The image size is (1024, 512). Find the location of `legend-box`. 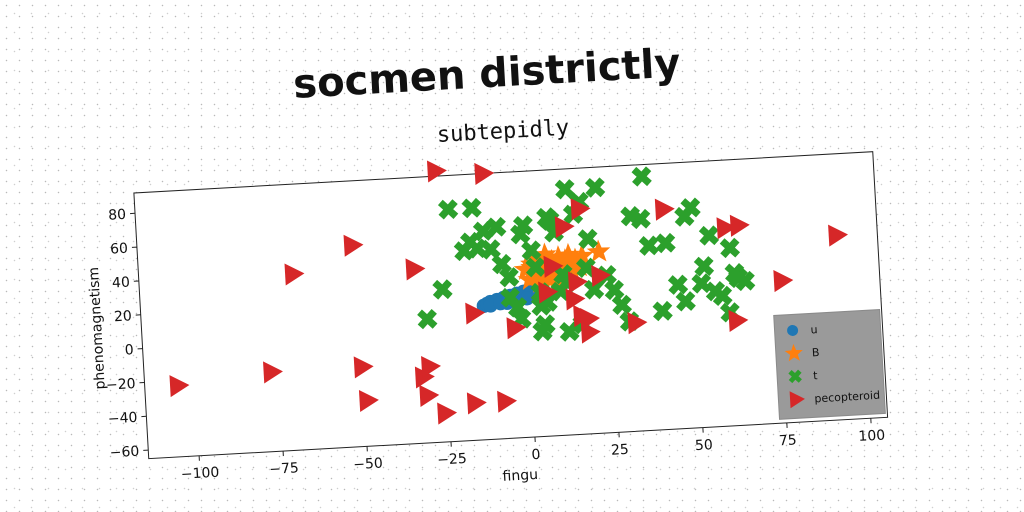

legend-box is located at coordinates (829, 364).